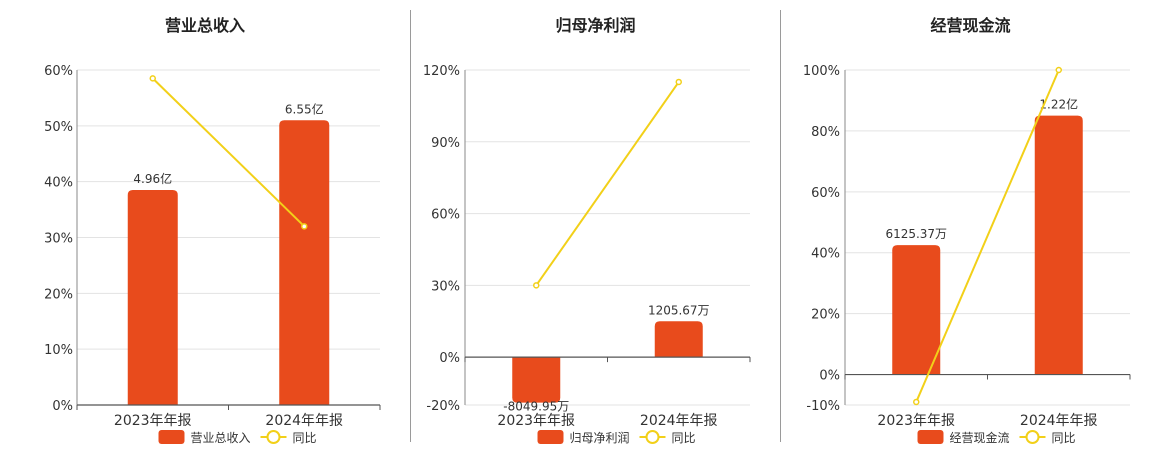 The height and width of the screenshot is (454, 1160). I want to click on bar-value-label: -8049.95万, so click(536, 407).